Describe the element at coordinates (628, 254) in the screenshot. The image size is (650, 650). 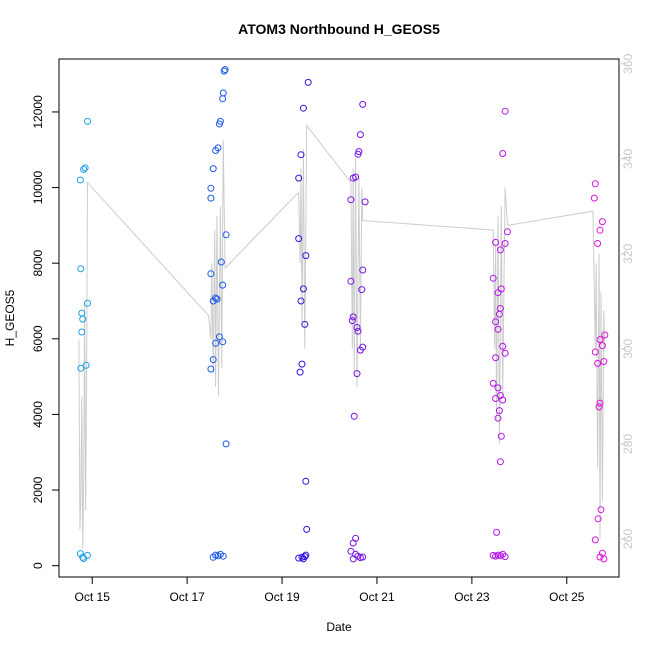
I see `y2-tick-label: 320` at that location.